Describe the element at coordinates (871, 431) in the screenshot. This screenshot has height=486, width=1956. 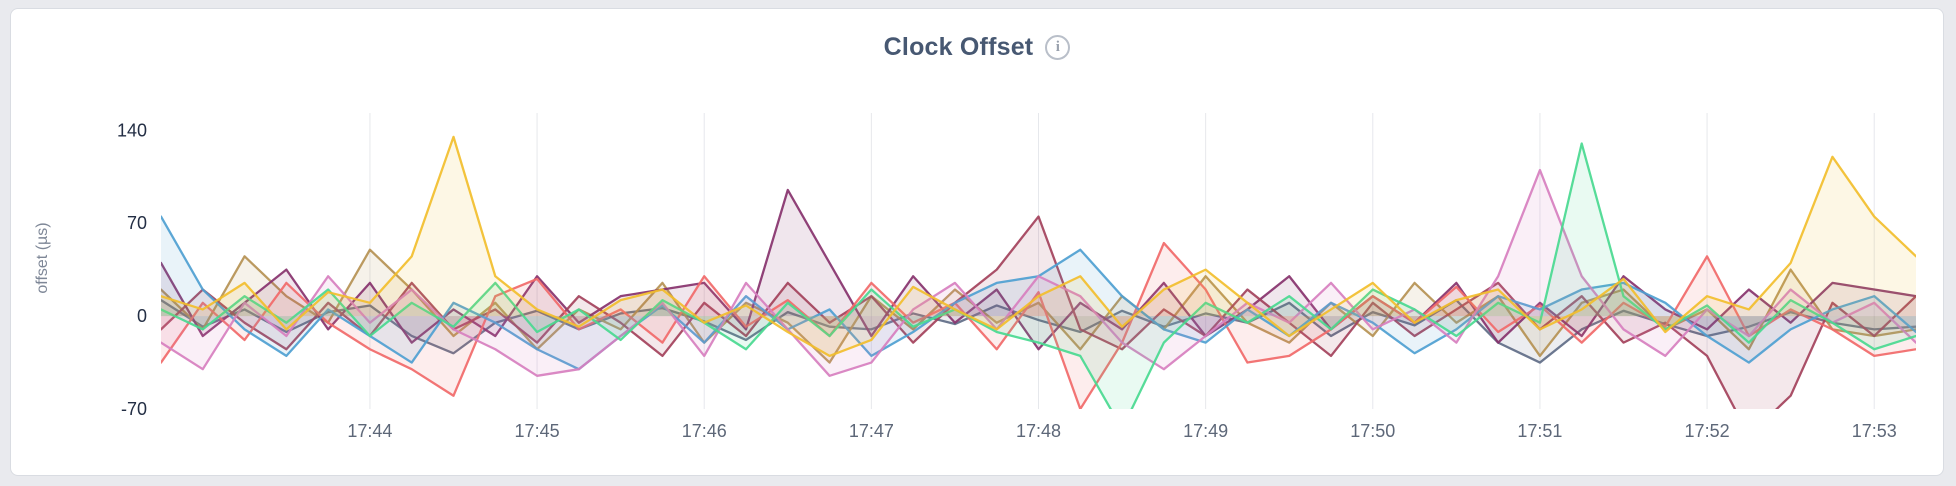
I see `svg-text: 17:47` at that location.